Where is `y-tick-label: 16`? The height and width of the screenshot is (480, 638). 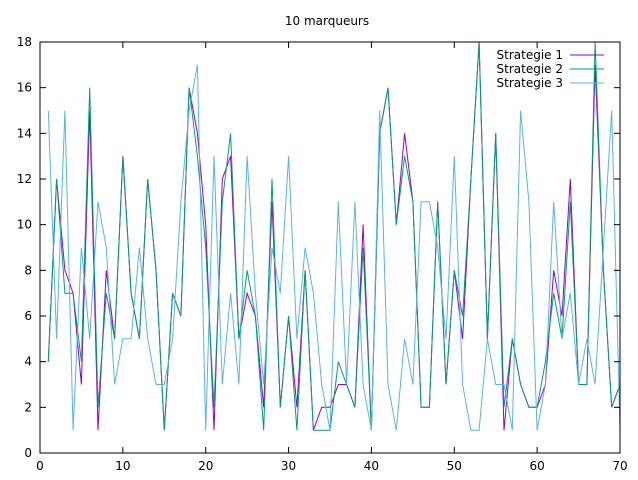
y-tick-label: 16 is located at coordinates (24, 88).